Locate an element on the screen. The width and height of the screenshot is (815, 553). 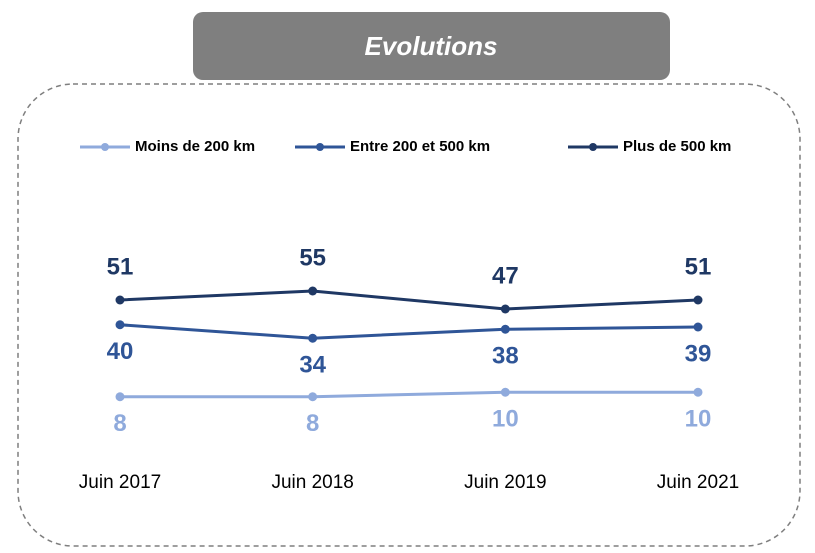
x-tick-label: Juin 2019 is located at coordinates (505, 482).